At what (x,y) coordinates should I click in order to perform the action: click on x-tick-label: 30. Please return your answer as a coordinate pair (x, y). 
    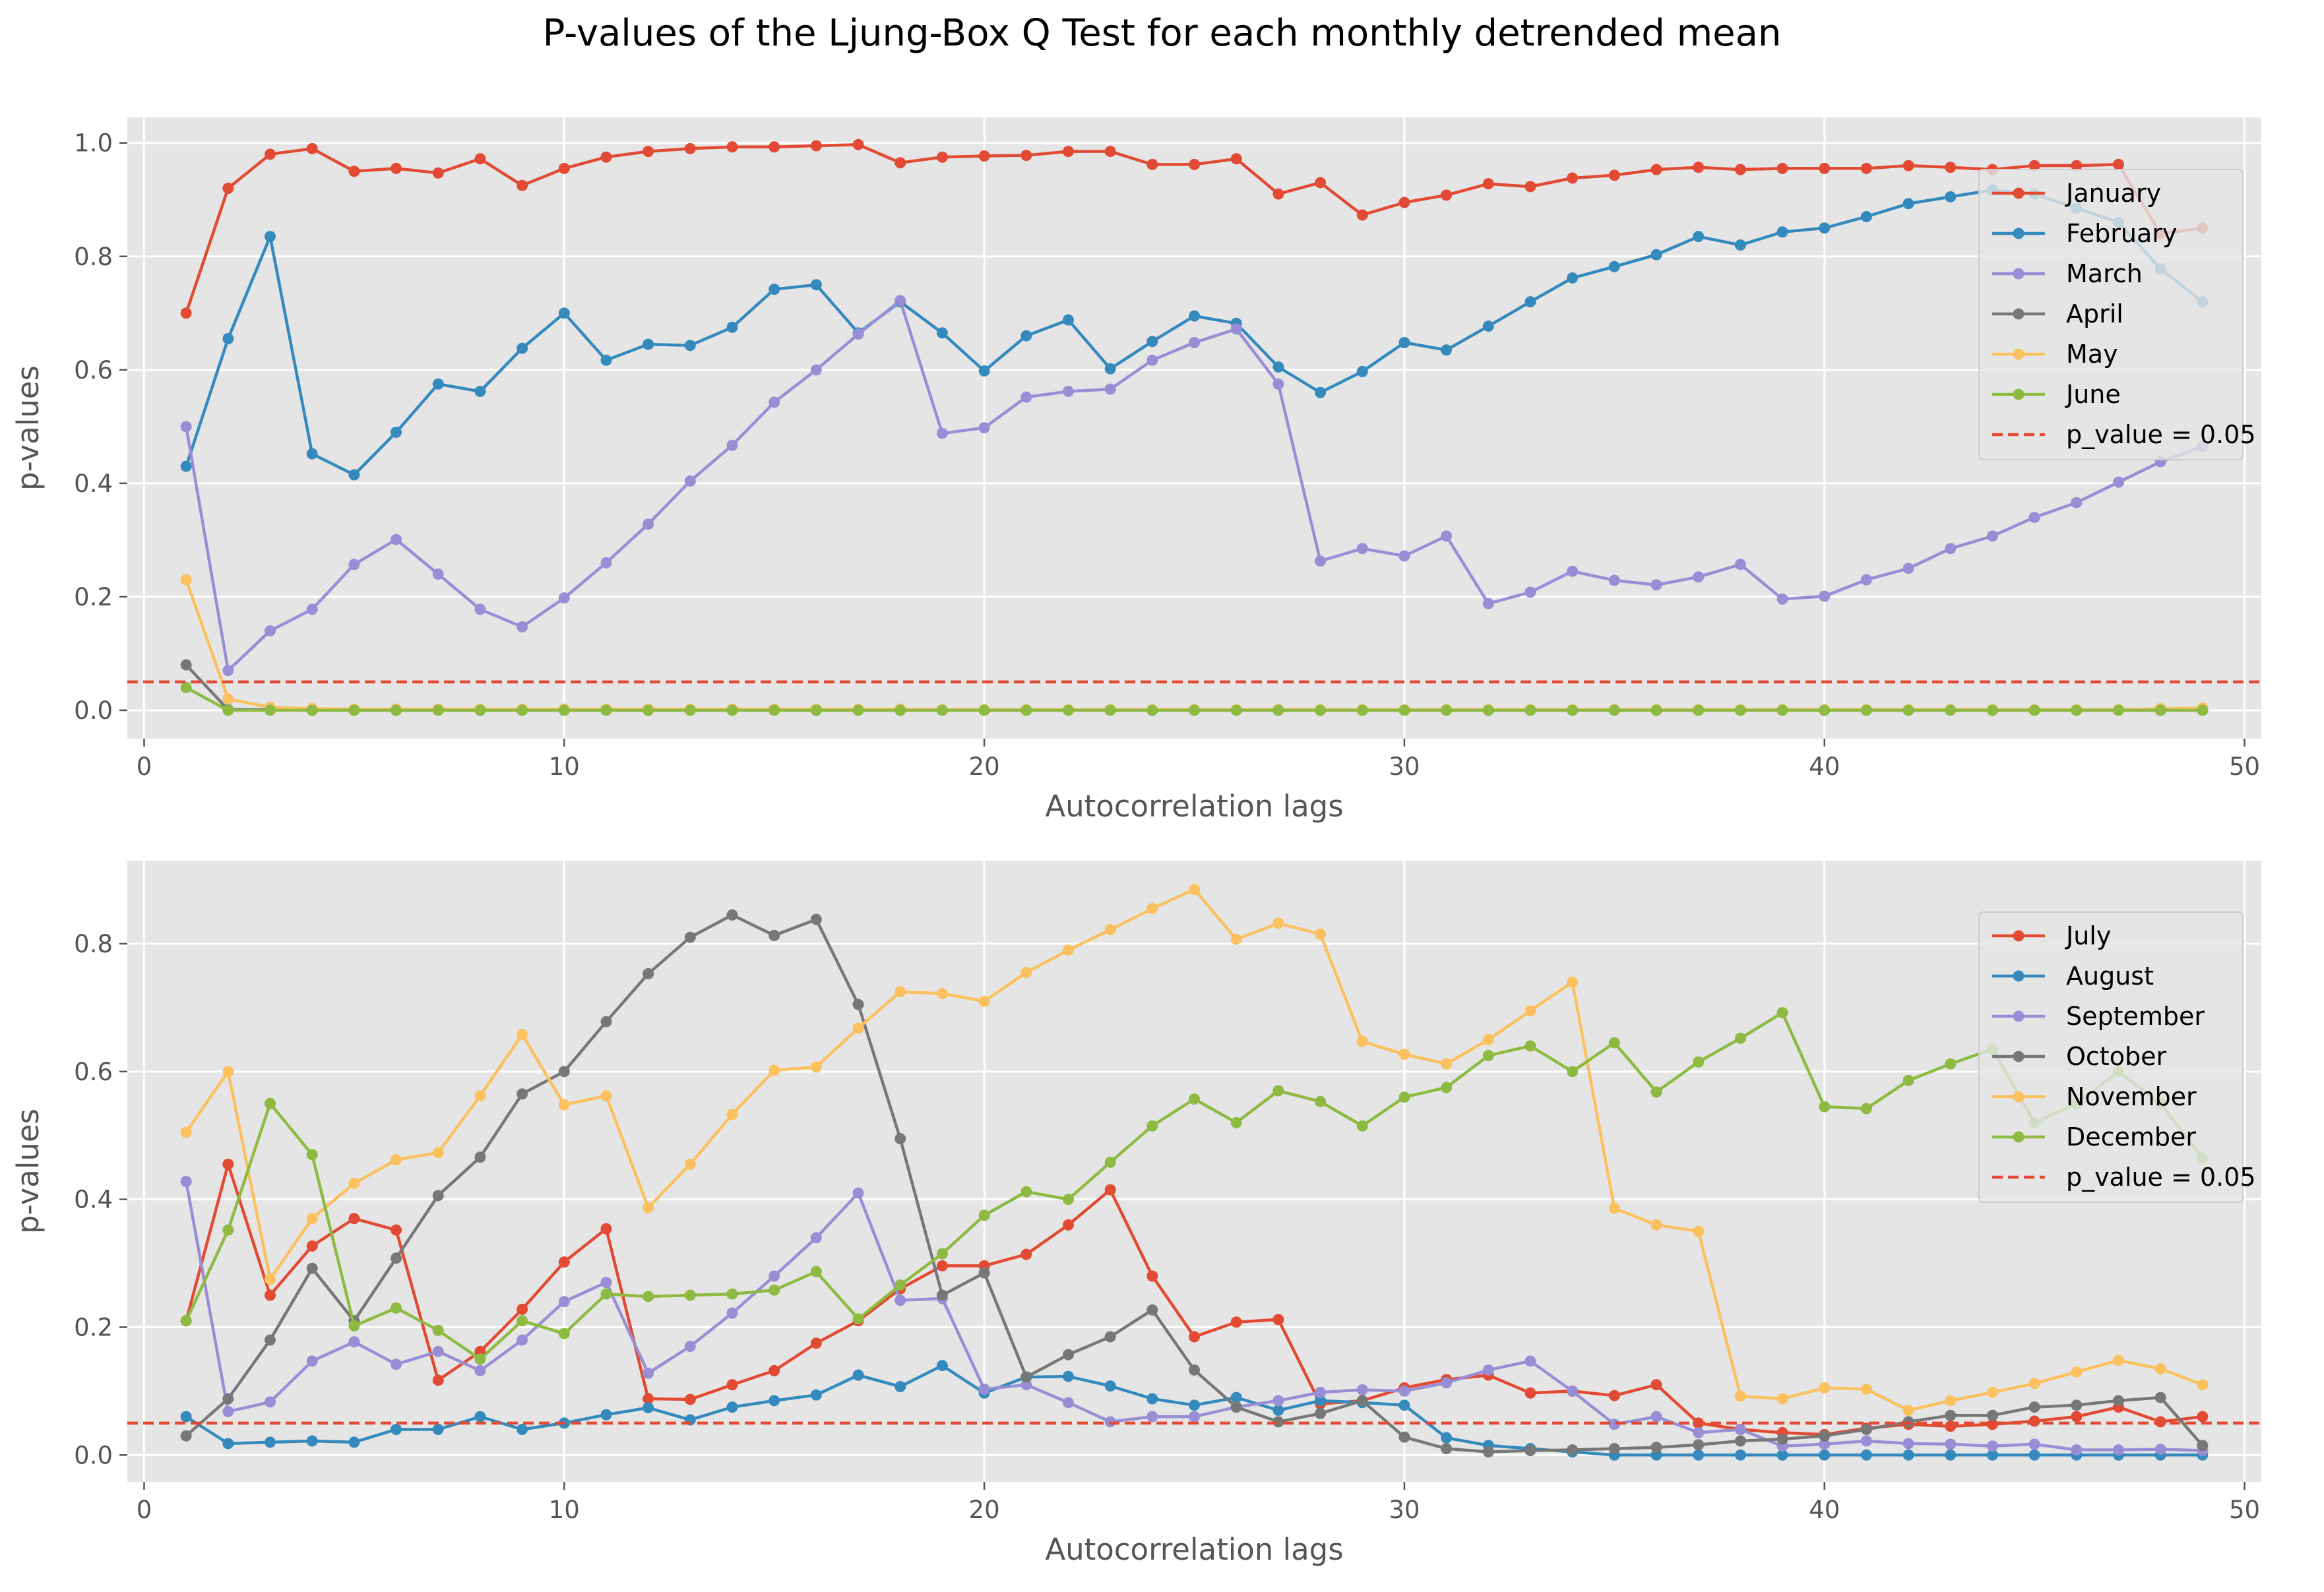
    Looking at the image, I should click on (1404, 1510).